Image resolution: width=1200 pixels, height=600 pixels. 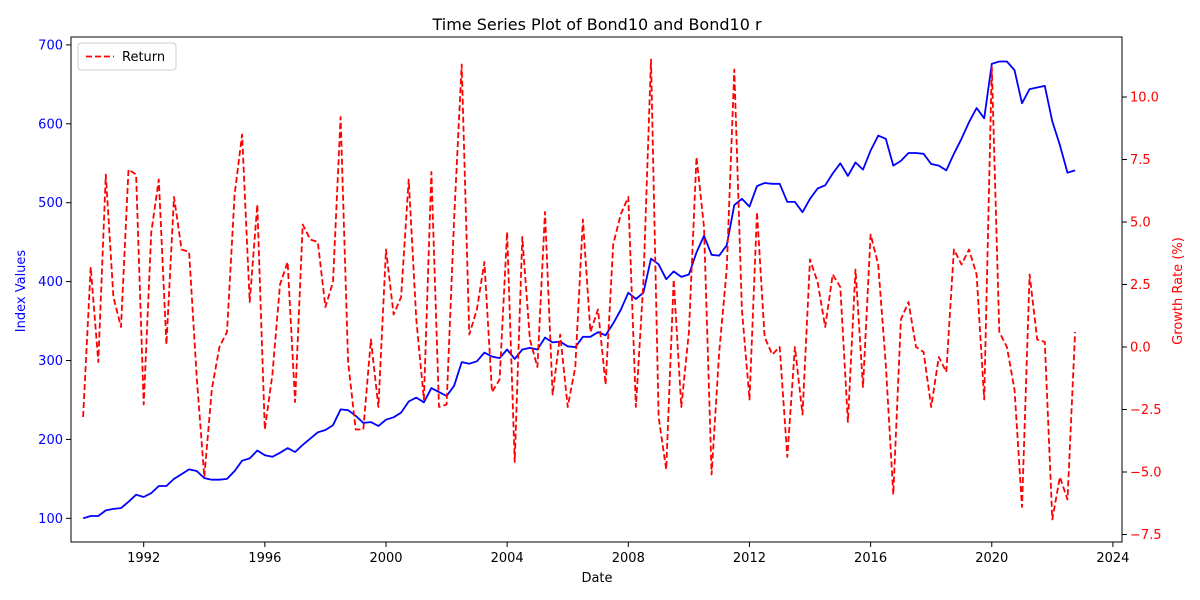 What do you see at coordinates (1146, 410) in the screenshot?
I see `y-right-tick-label: −2.5` at bounding box center [1146, 410].